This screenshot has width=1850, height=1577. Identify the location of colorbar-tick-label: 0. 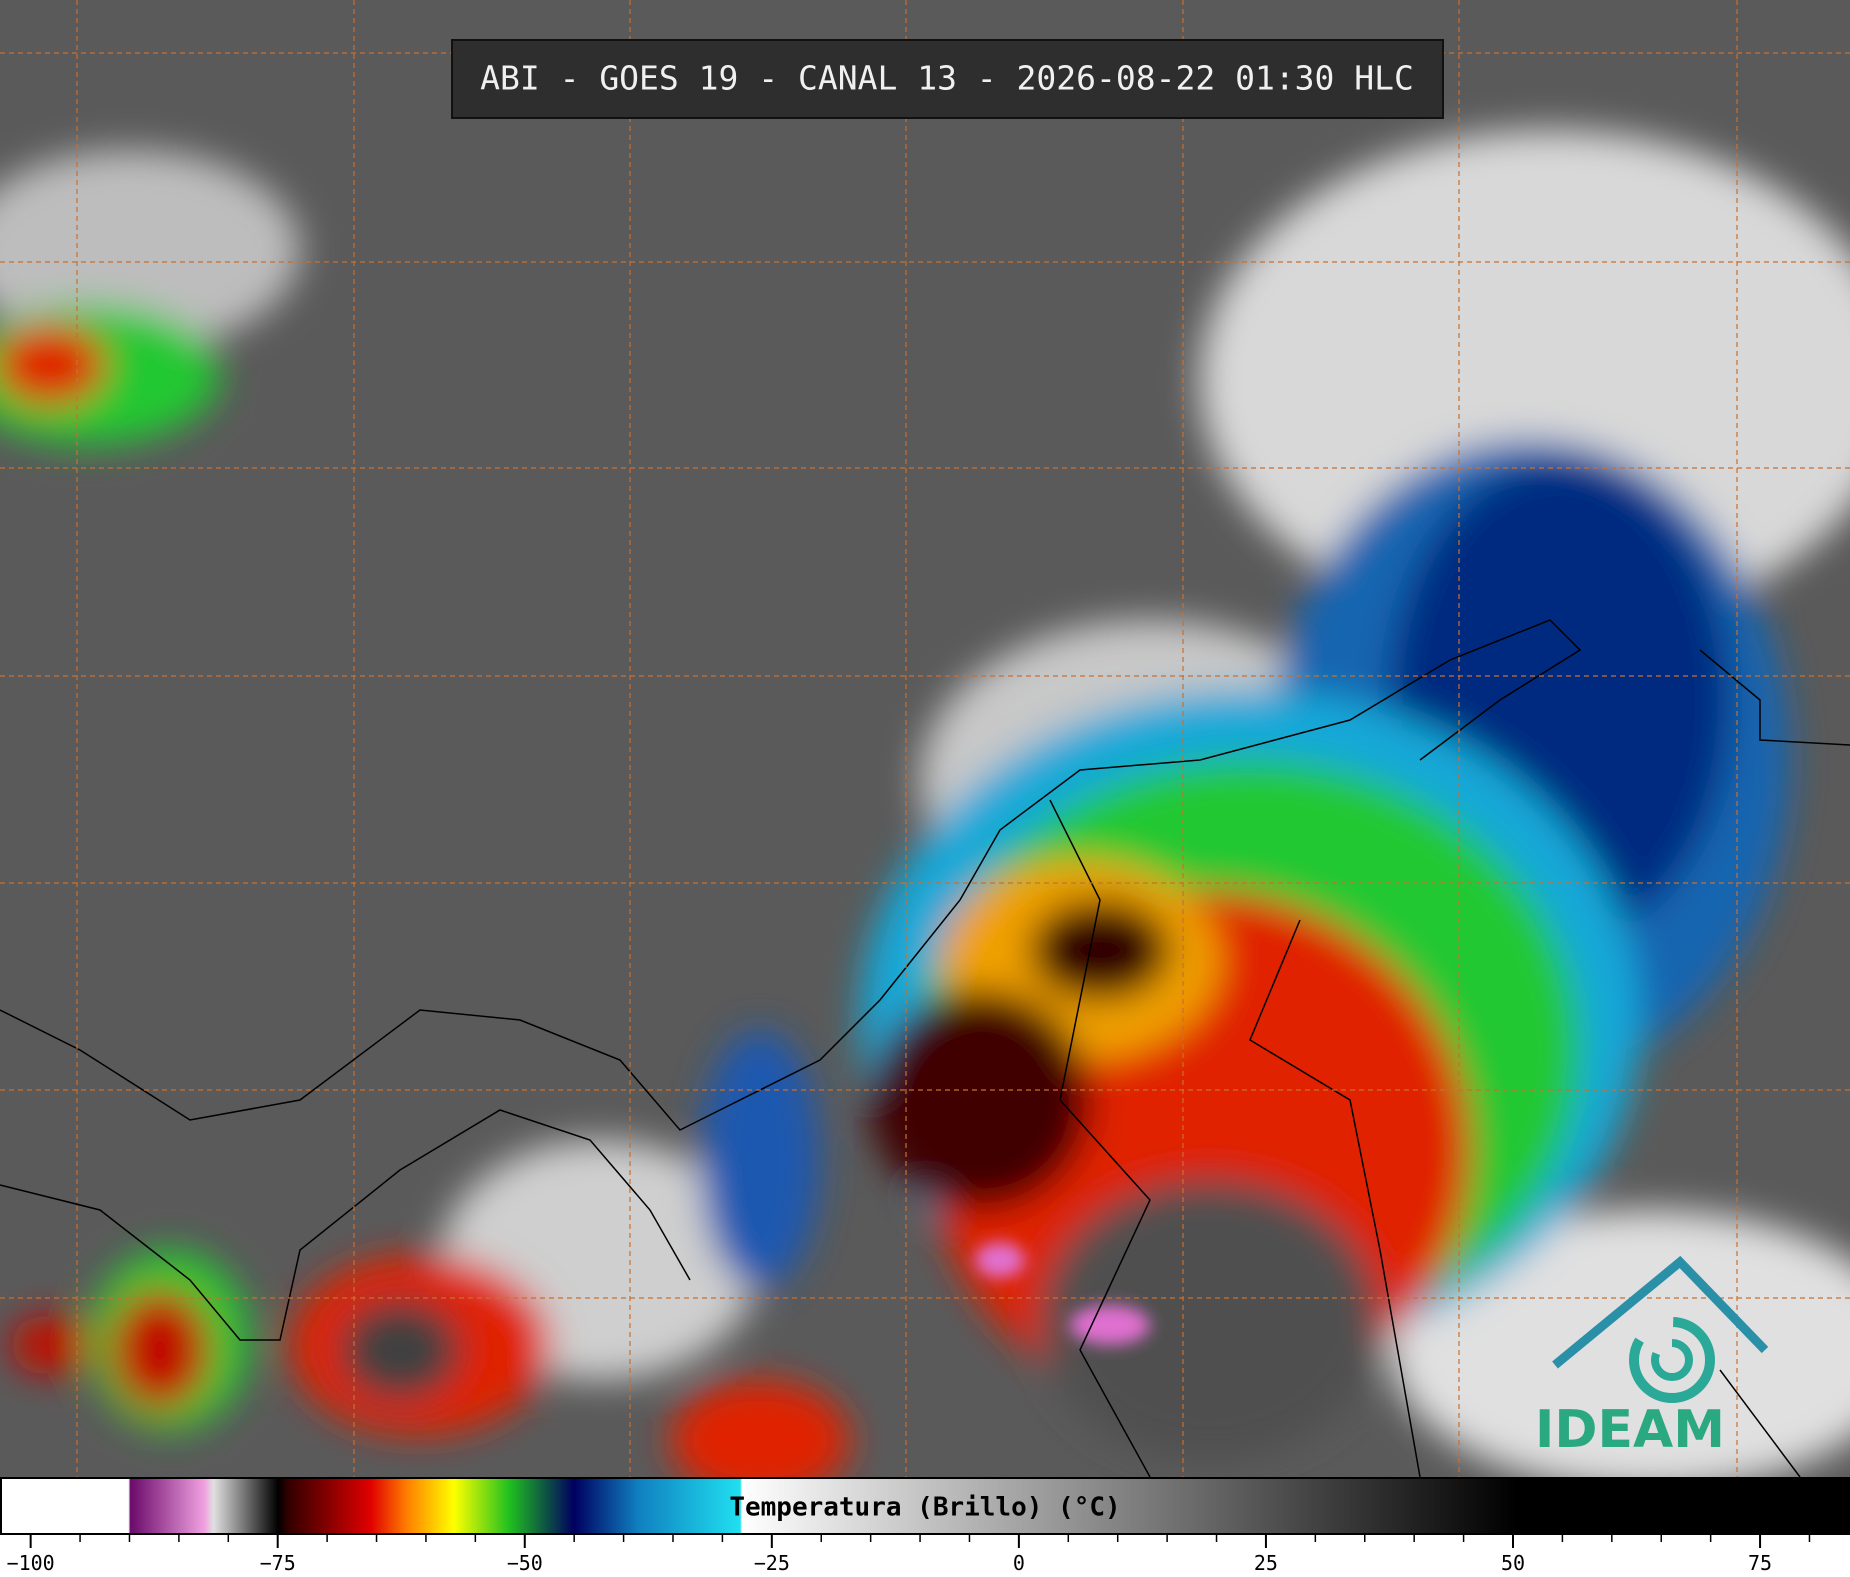
(1019, 1563).